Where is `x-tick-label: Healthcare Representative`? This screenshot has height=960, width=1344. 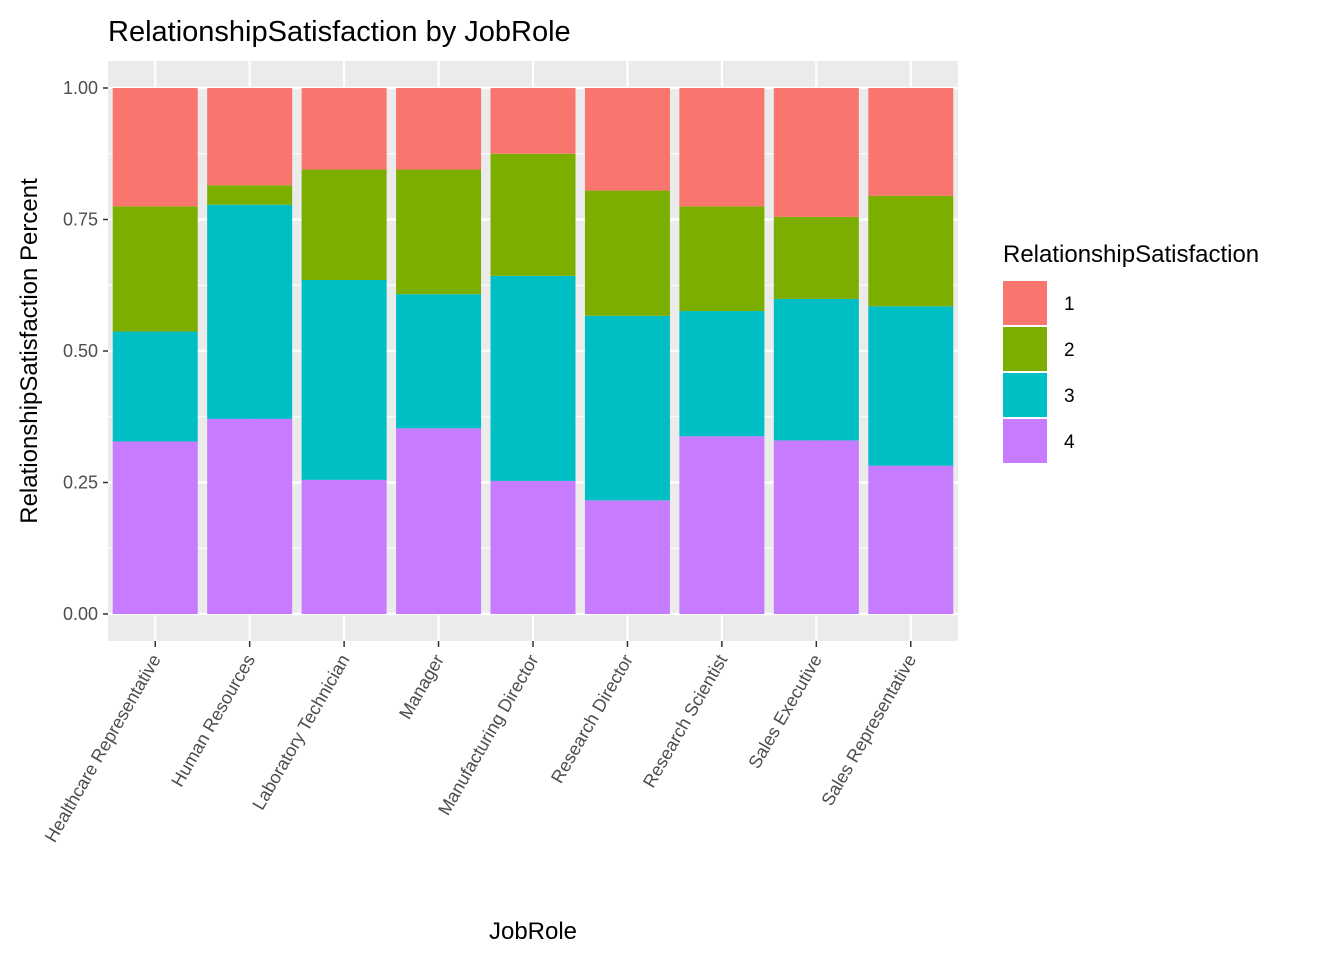
x-tick-label: Healthcare Representative is located at coordinates (103, 748).